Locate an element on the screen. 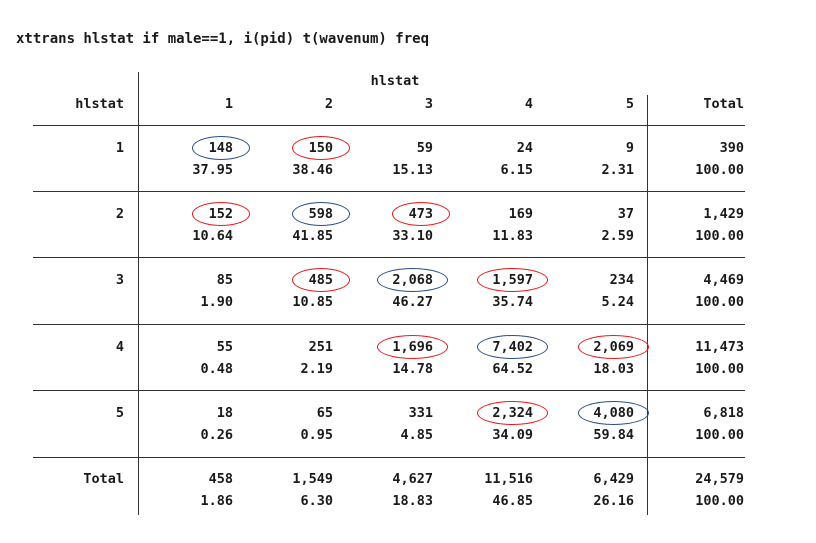 The image size is (816, 543). percent-cell: 35.74 is located at coordinates (512, 302).